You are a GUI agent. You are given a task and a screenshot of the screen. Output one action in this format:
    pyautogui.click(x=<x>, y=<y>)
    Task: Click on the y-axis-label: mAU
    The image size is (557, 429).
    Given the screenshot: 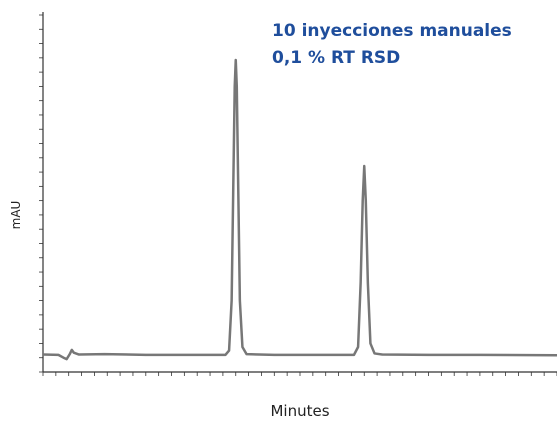 What is the action you would take?
    pyautogui.click(x=16, y=215)
    